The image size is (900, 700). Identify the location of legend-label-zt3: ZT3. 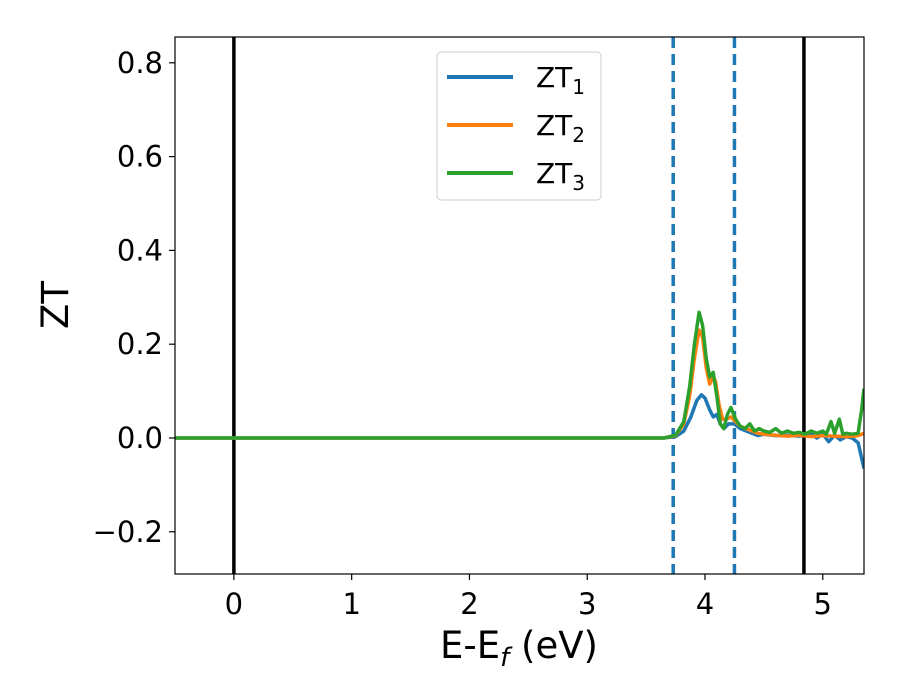
(560, 176).